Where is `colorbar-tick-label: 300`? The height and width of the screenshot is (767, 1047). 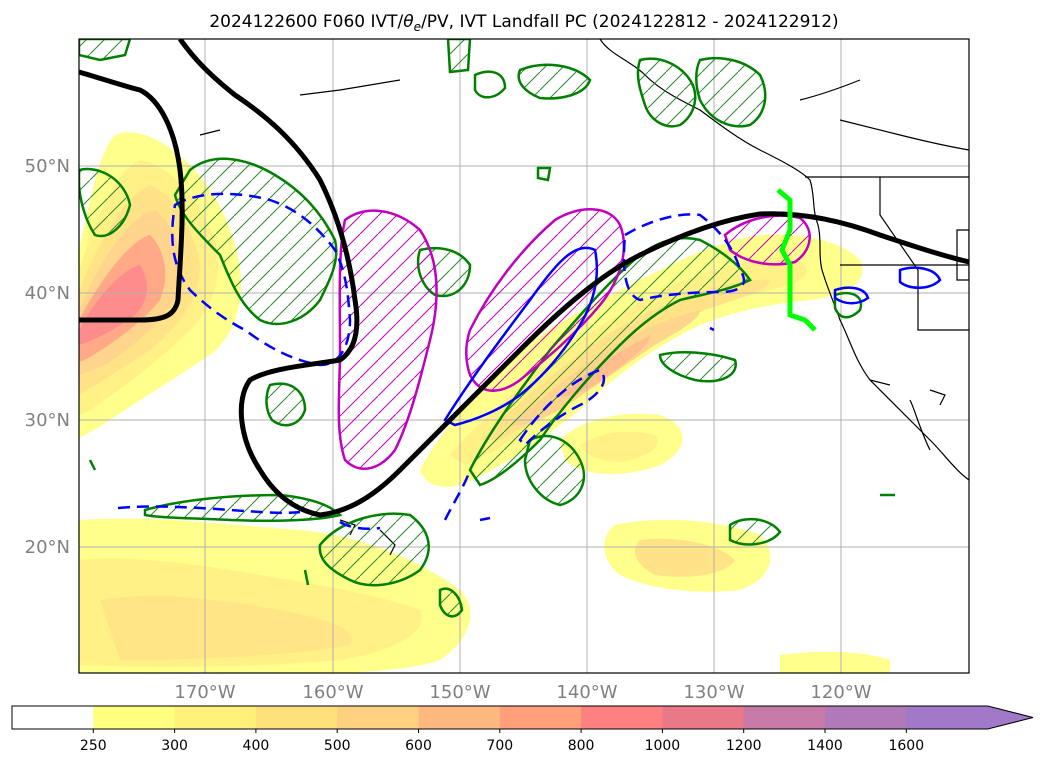
colorbar-tick-label: 300 is located at coordinates (174, 746).